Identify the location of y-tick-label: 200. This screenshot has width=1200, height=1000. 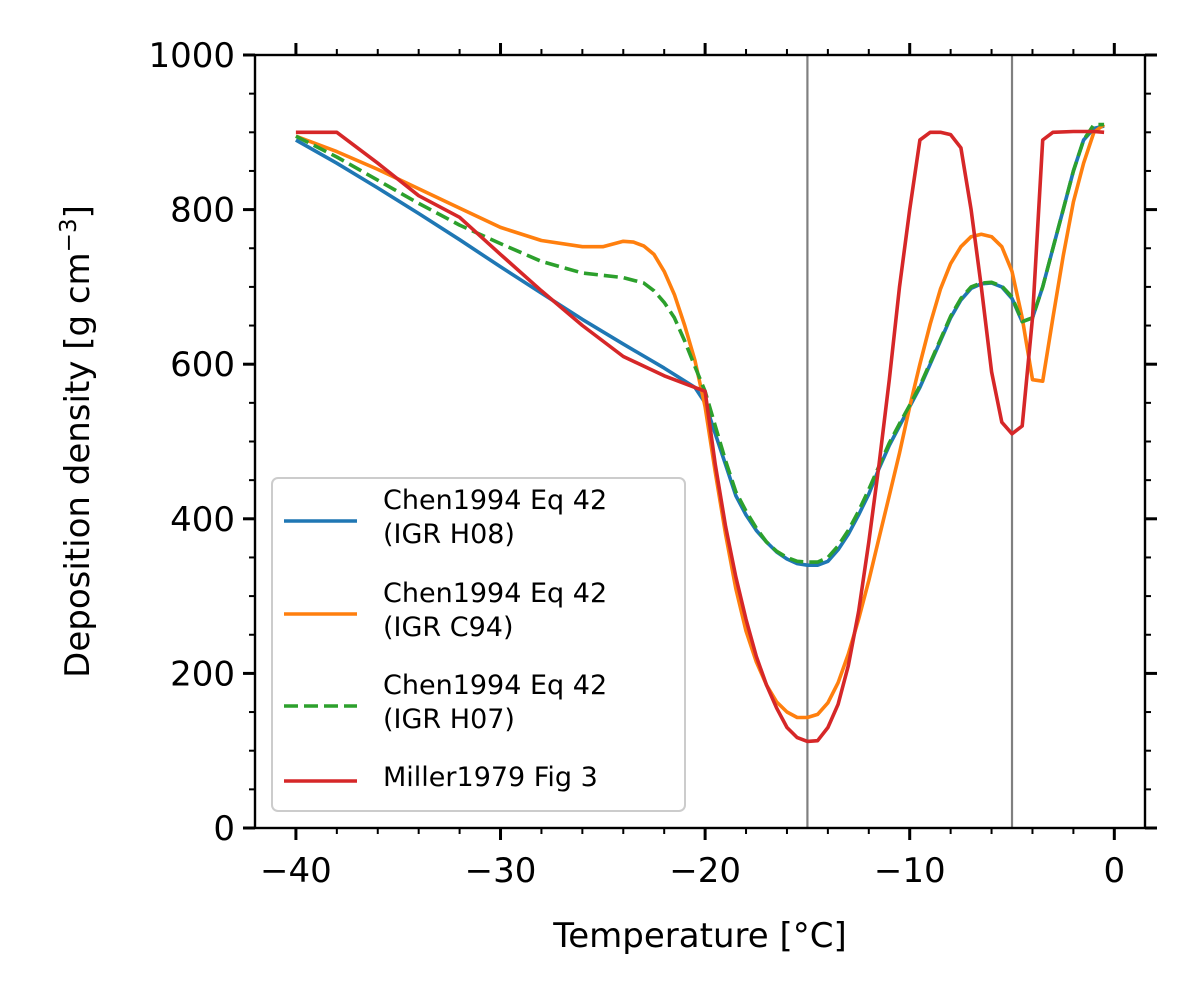
(202, 674).